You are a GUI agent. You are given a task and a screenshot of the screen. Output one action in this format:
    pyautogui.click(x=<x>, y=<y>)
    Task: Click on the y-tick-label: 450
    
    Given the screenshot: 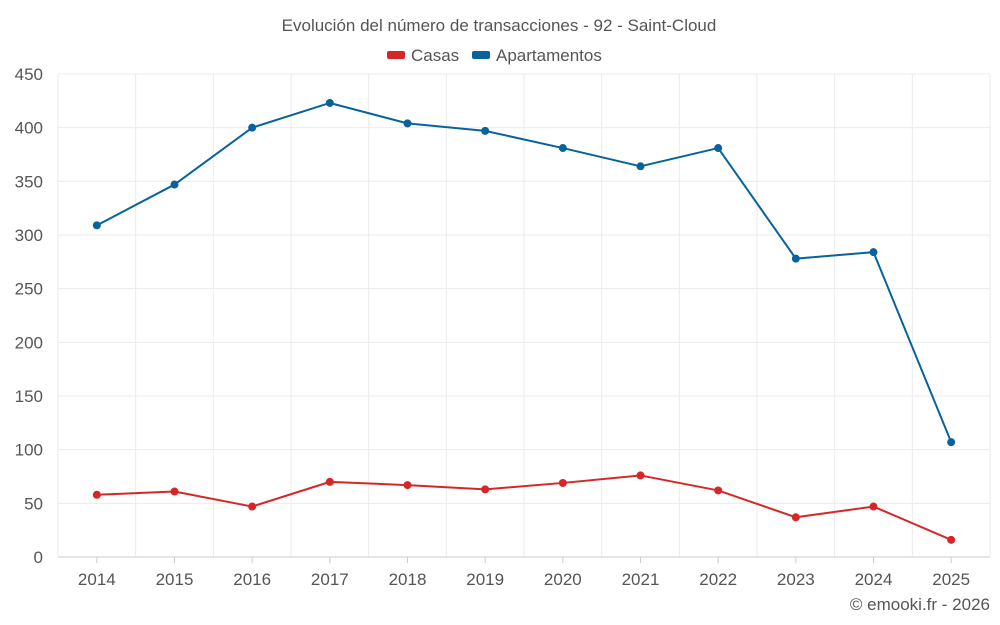 What is the action you would take?
    pyautogui.click(x=29, y=74)
    